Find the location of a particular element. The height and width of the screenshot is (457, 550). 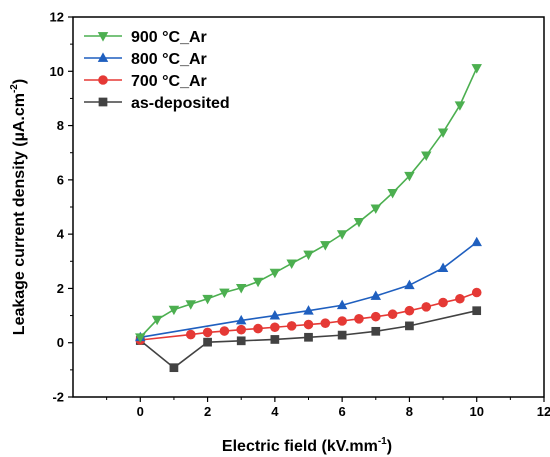

y-tick-label: 2 is located at coordinates (60, 288).